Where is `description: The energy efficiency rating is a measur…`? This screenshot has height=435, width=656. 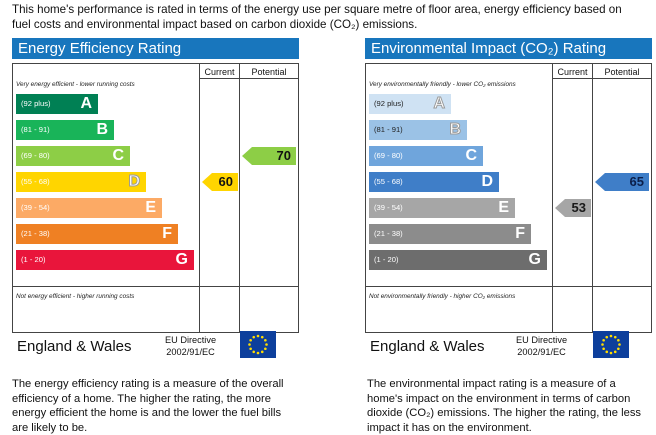
description: The energy efficiency rating is a measur… is located at coordinates (148, 406).